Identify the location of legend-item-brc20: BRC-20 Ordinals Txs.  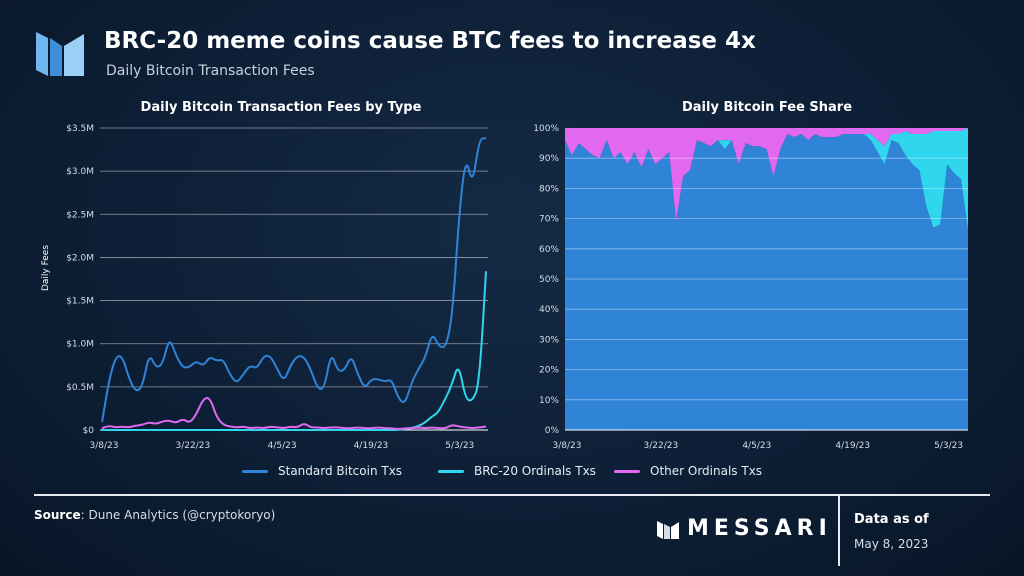
(517, 471).